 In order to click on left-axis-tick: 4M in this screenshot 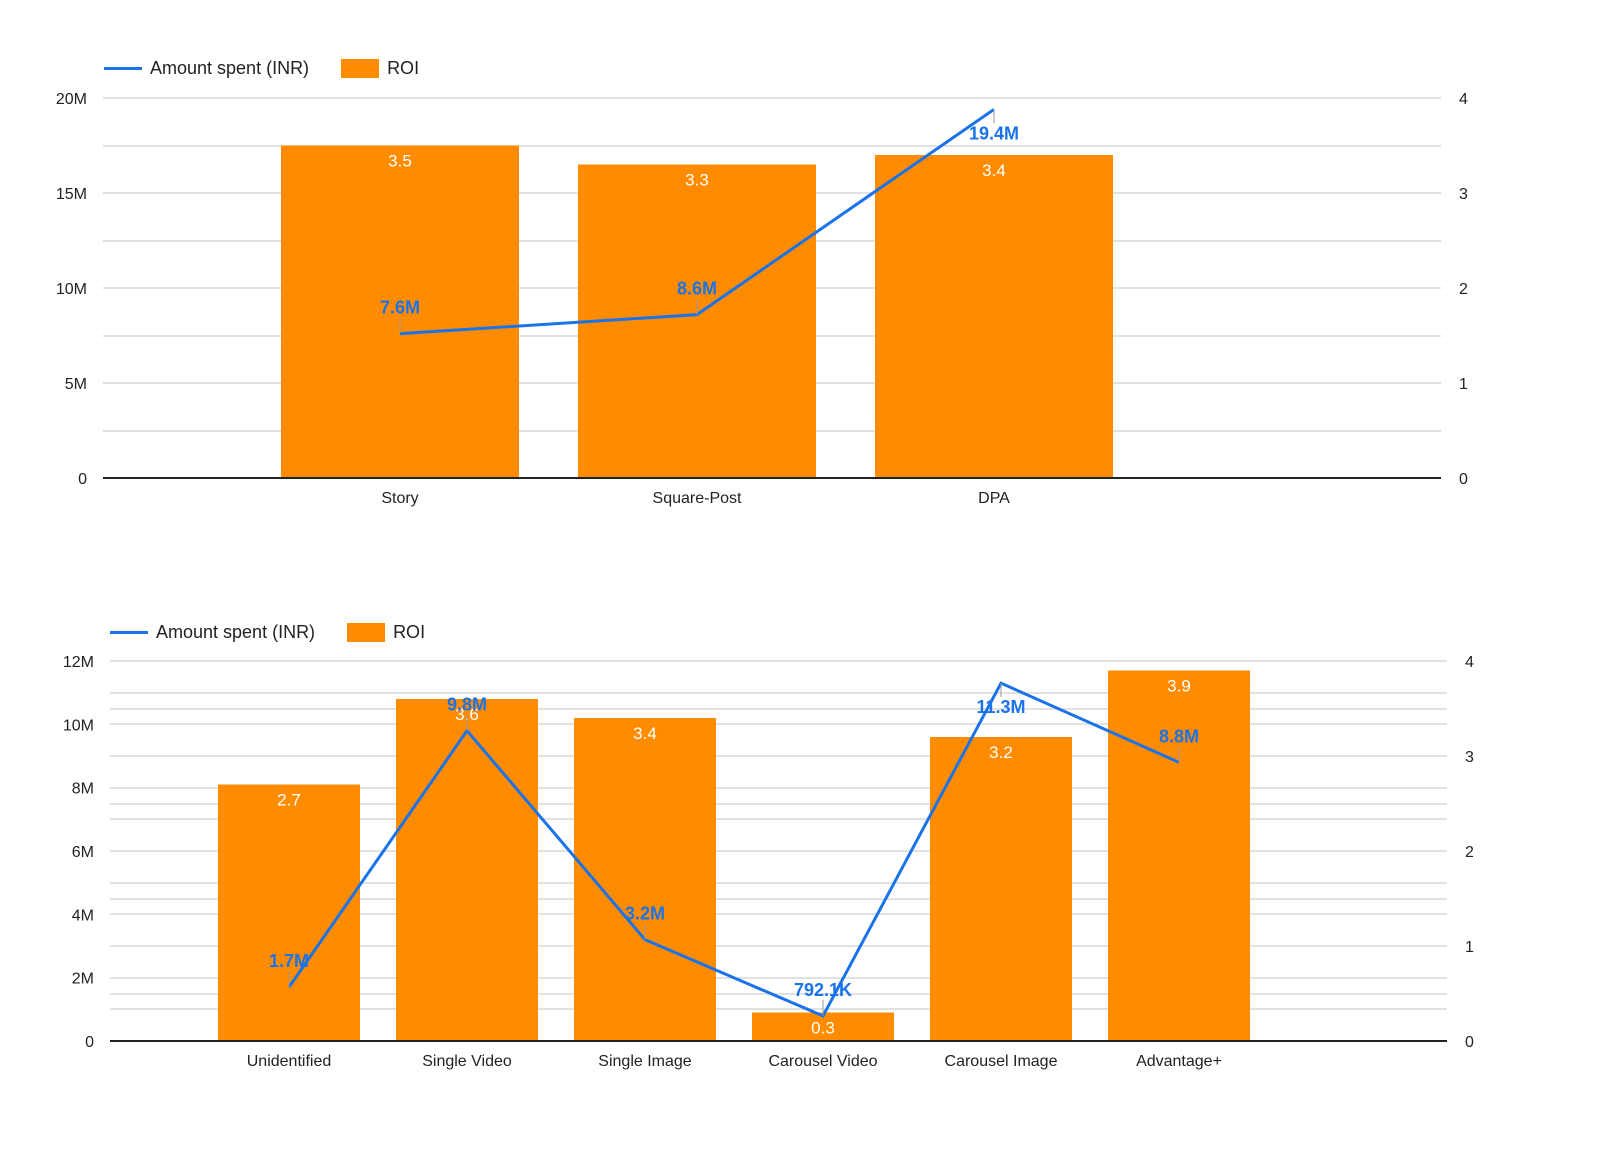, I will do `click(83, 915)`.